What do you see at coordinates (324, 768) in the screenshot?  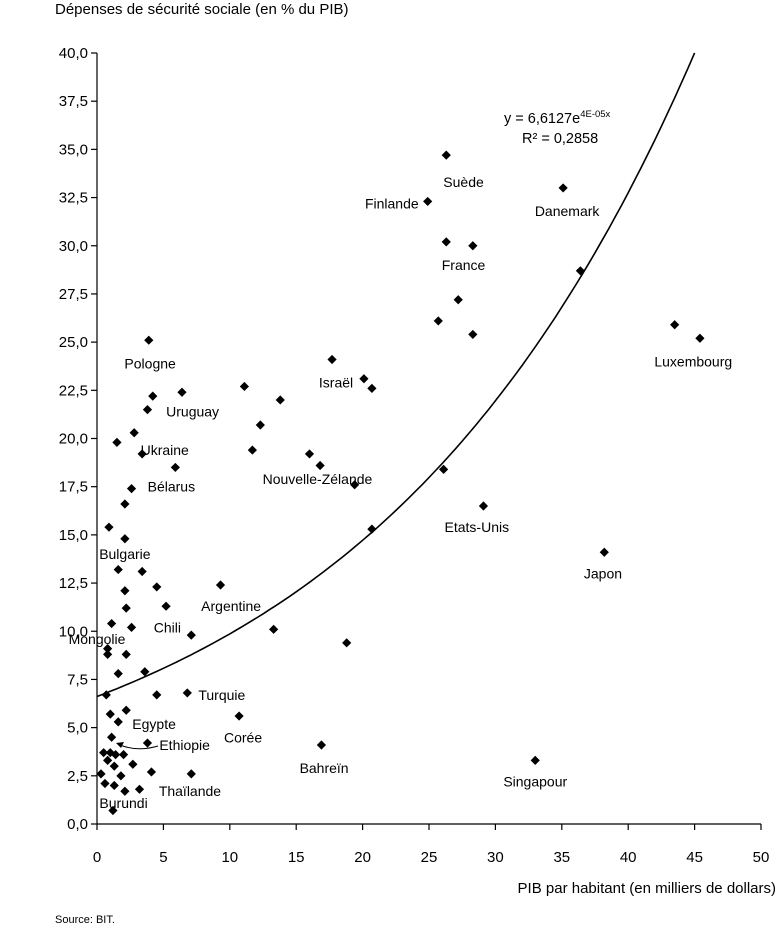 I see `point-label: Bahreïn` at bounding box center [324, 768].